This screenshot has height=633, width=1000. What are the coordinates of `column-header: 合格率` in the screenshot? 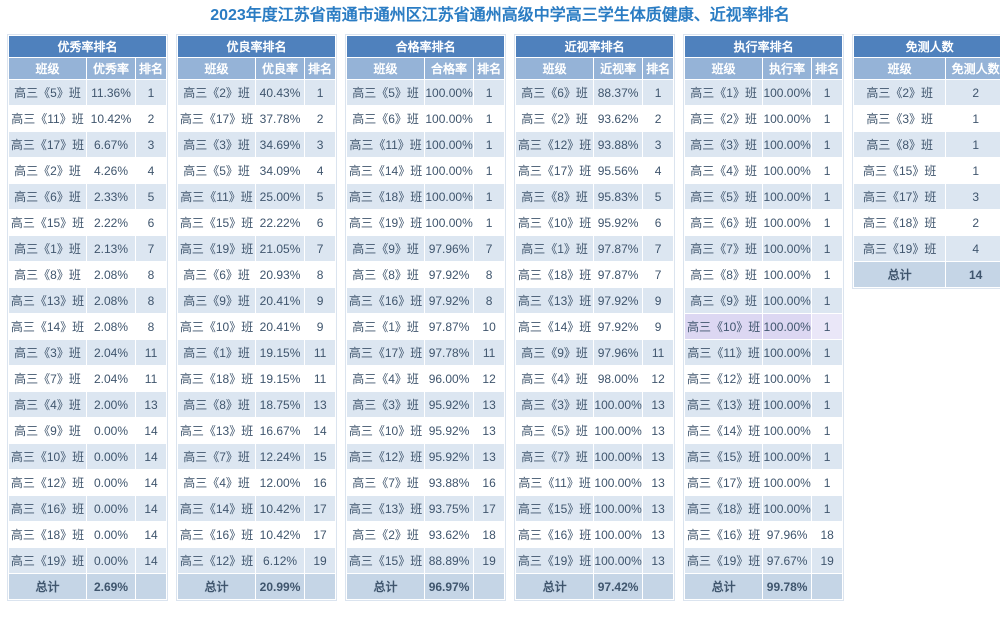 It's located at (449, 68).